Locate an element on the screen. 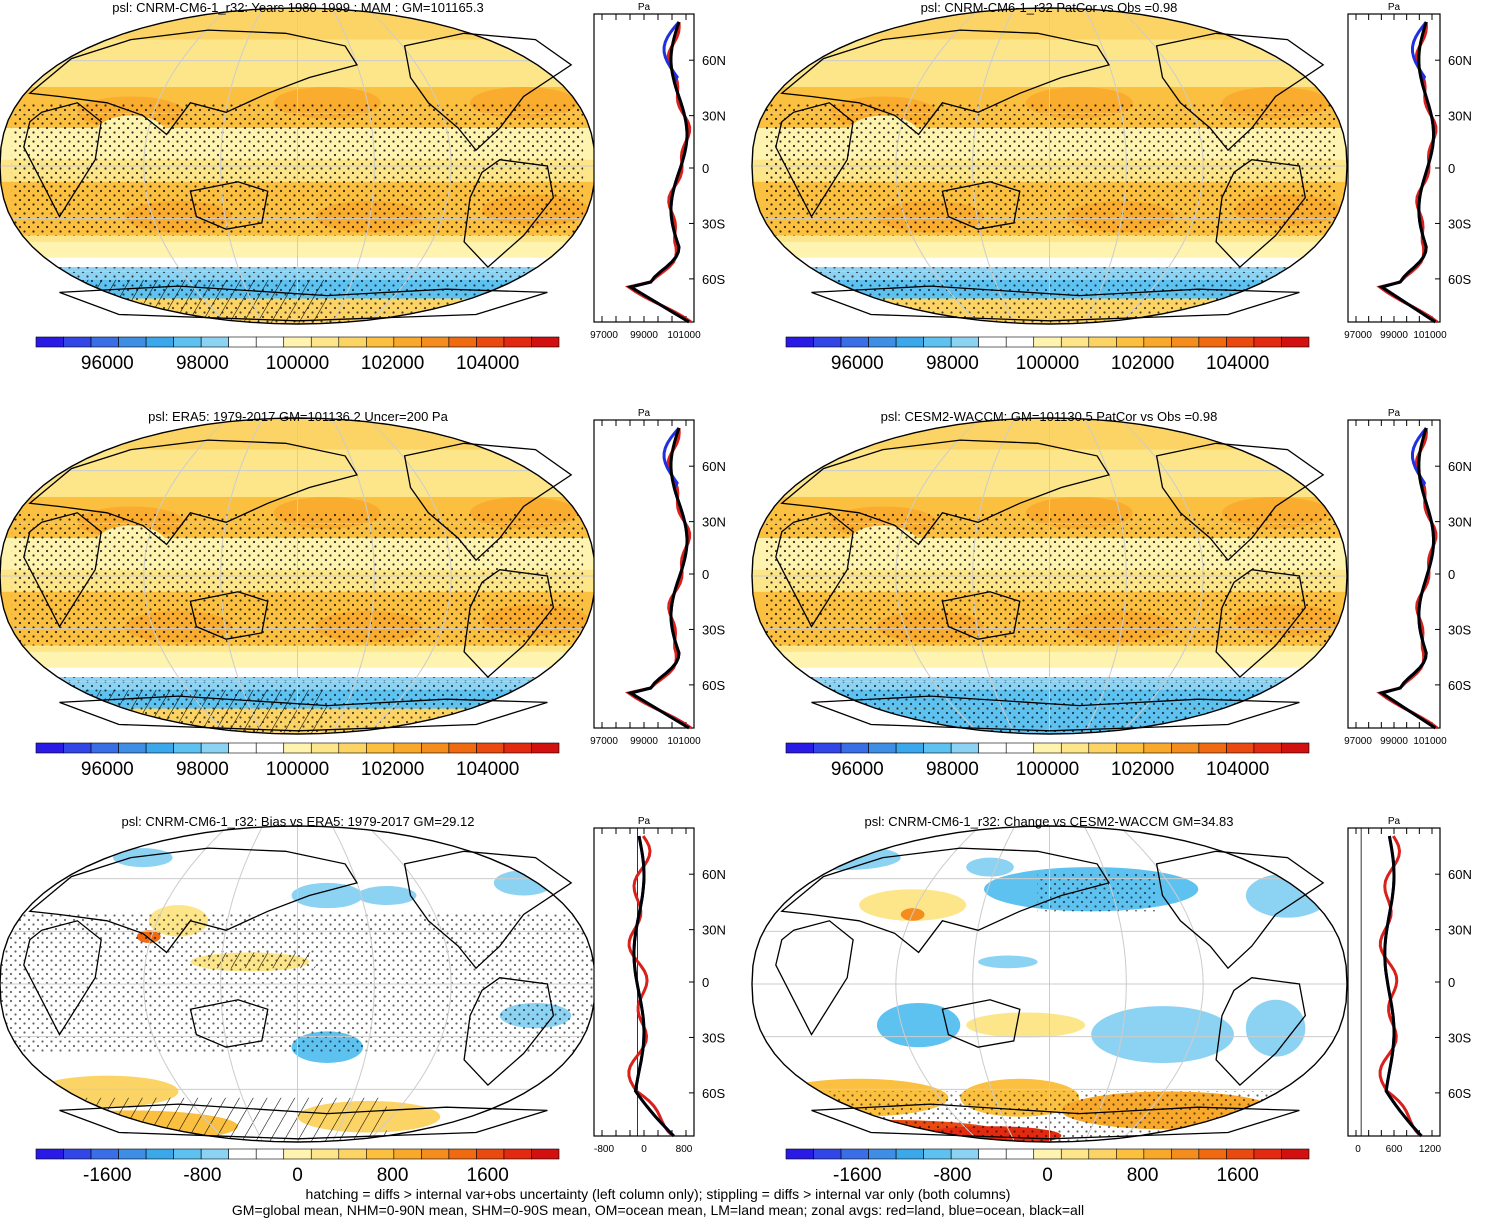 The image size is (1485, 1218). colorbar-label: 100000 is located at coordinates (297, 363).